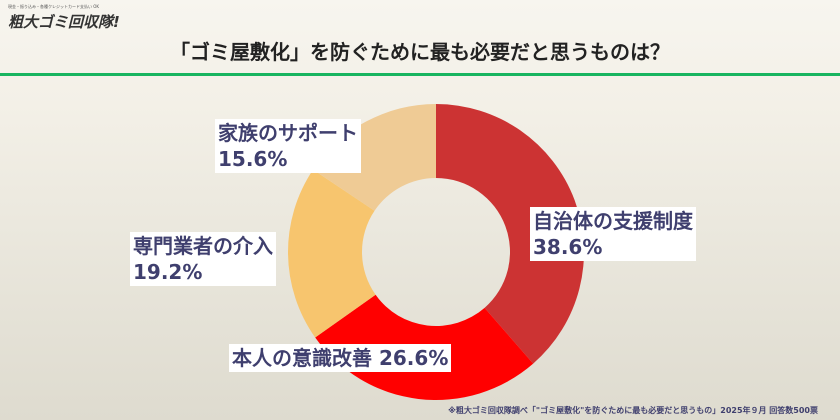 This screenshot has width=840, height=420. I want to click on logo-tagline: 現金・振り込み・各種クレジットカード支払い OK, so click(54, 6).